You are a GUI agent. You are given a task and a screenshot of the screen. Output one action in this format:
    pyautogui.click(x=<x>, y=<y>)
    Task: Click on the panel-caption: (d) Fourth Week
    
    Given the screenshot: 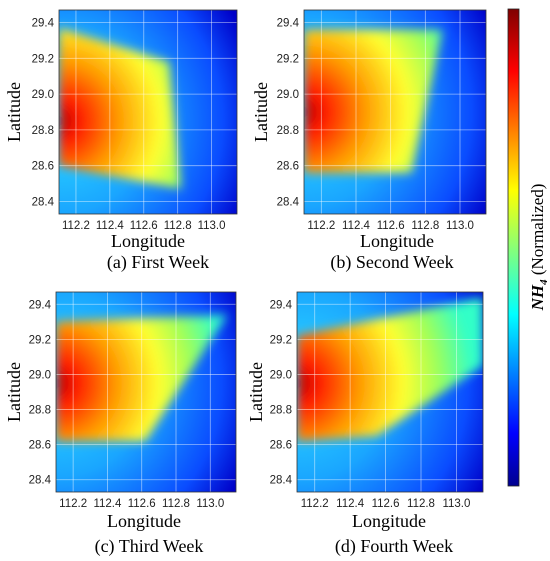 What is the action you would take?
    pyautogui.click(x=394, y=546)
    